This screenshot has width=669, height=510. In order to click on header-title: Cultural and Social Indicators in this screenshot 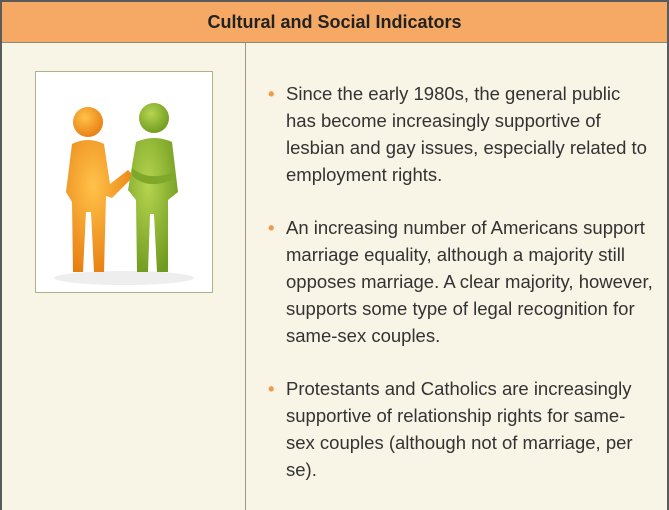, I will do `click(334, 22)`.